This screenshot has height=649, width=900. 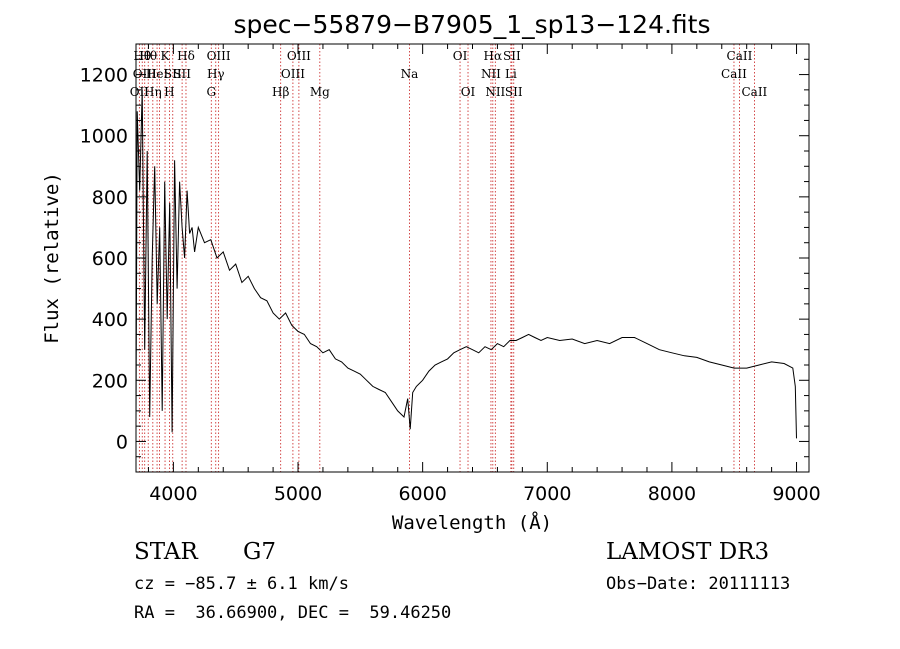 I want to click on ra-dec-coordinates: RA = 36.66900, DEC = 59.46250, so click(x=293, y=613).